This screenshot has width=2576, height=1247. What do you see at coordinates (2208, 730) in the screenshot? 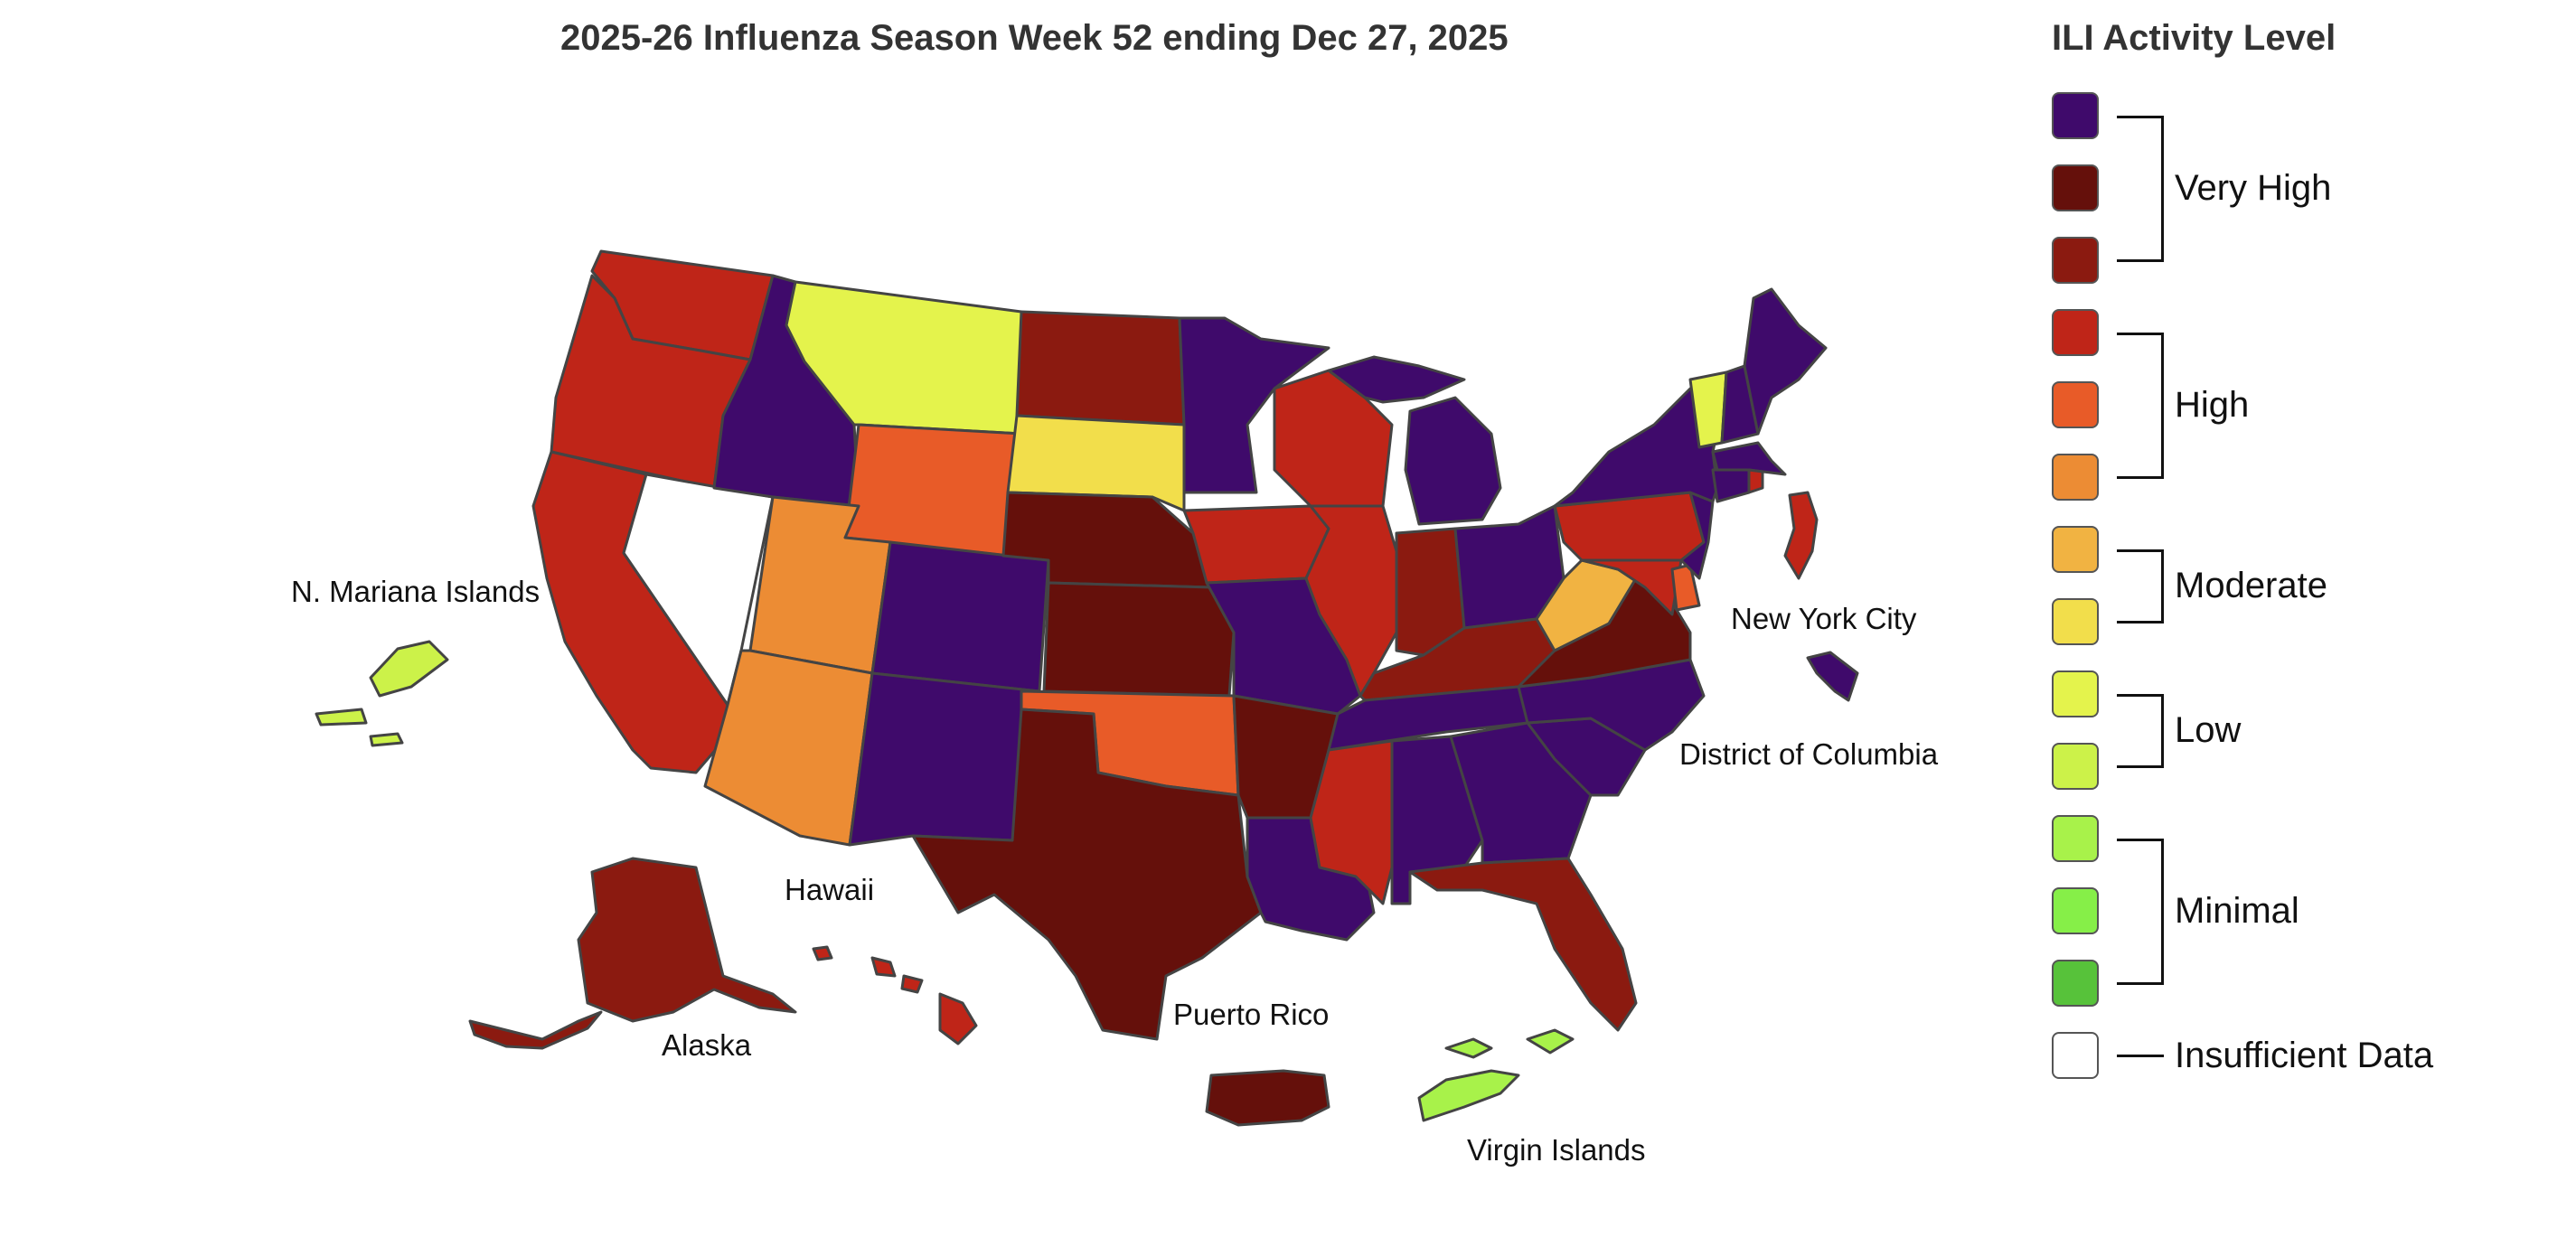
I see `legend-label-low: Low` at bounding box center [2208, 730].